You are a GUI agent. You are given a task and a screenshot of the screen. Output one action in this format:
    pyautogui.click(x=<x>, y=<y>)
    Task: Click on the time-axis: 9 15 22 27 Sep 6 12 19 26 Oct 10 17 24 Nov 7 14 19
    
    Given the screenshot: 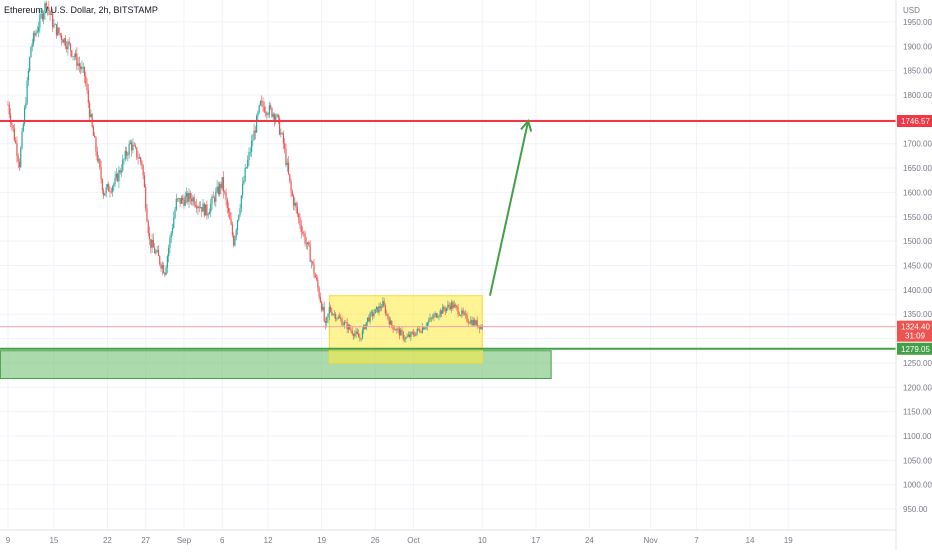 What is the action you would take?
    pyautogui.click(x=400, y=540)
    